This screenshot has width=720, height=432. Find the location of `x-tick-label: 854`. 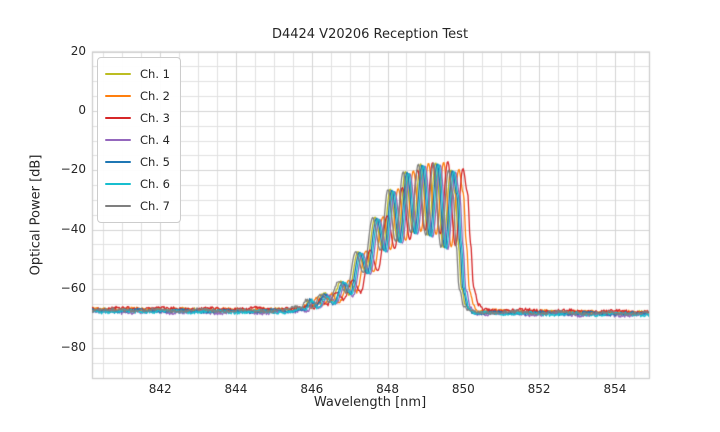

x-tick-label: 854 is located at coordinates (615, 389).